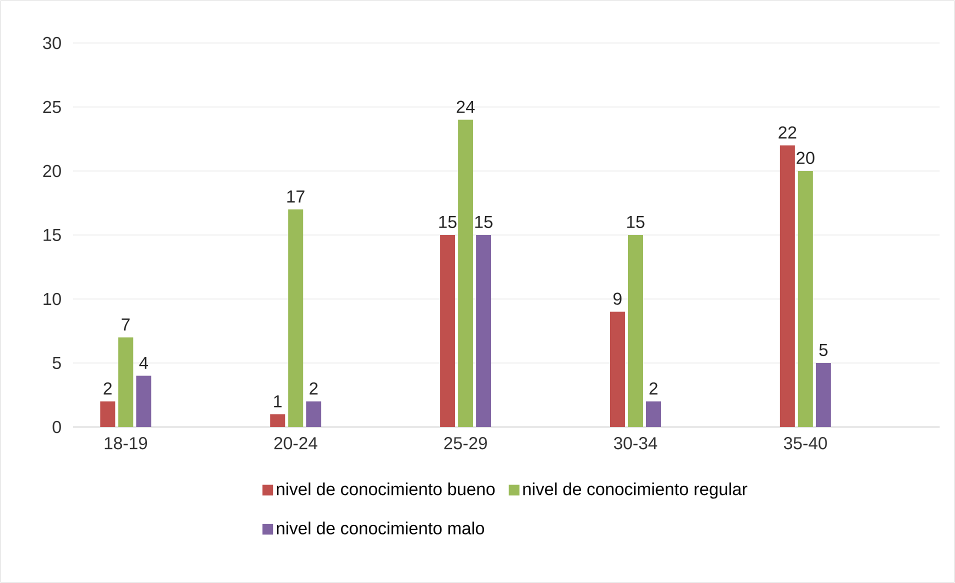  What do you see at coordinates (52, 171) in the screenshot?
I see `y-tick-label: 20` at bounding box center [52, 171].